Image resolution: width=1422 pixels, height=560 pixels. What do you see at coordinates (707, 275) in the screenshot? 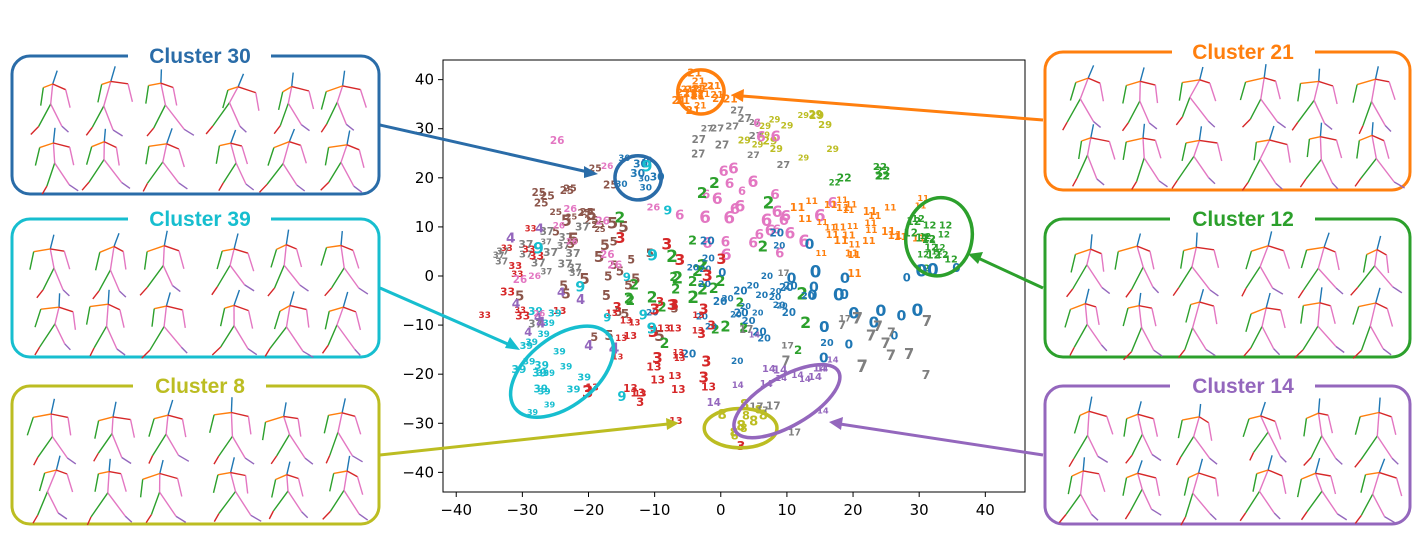
I see `scatter-point: 3` at bounding box center [707, 275].